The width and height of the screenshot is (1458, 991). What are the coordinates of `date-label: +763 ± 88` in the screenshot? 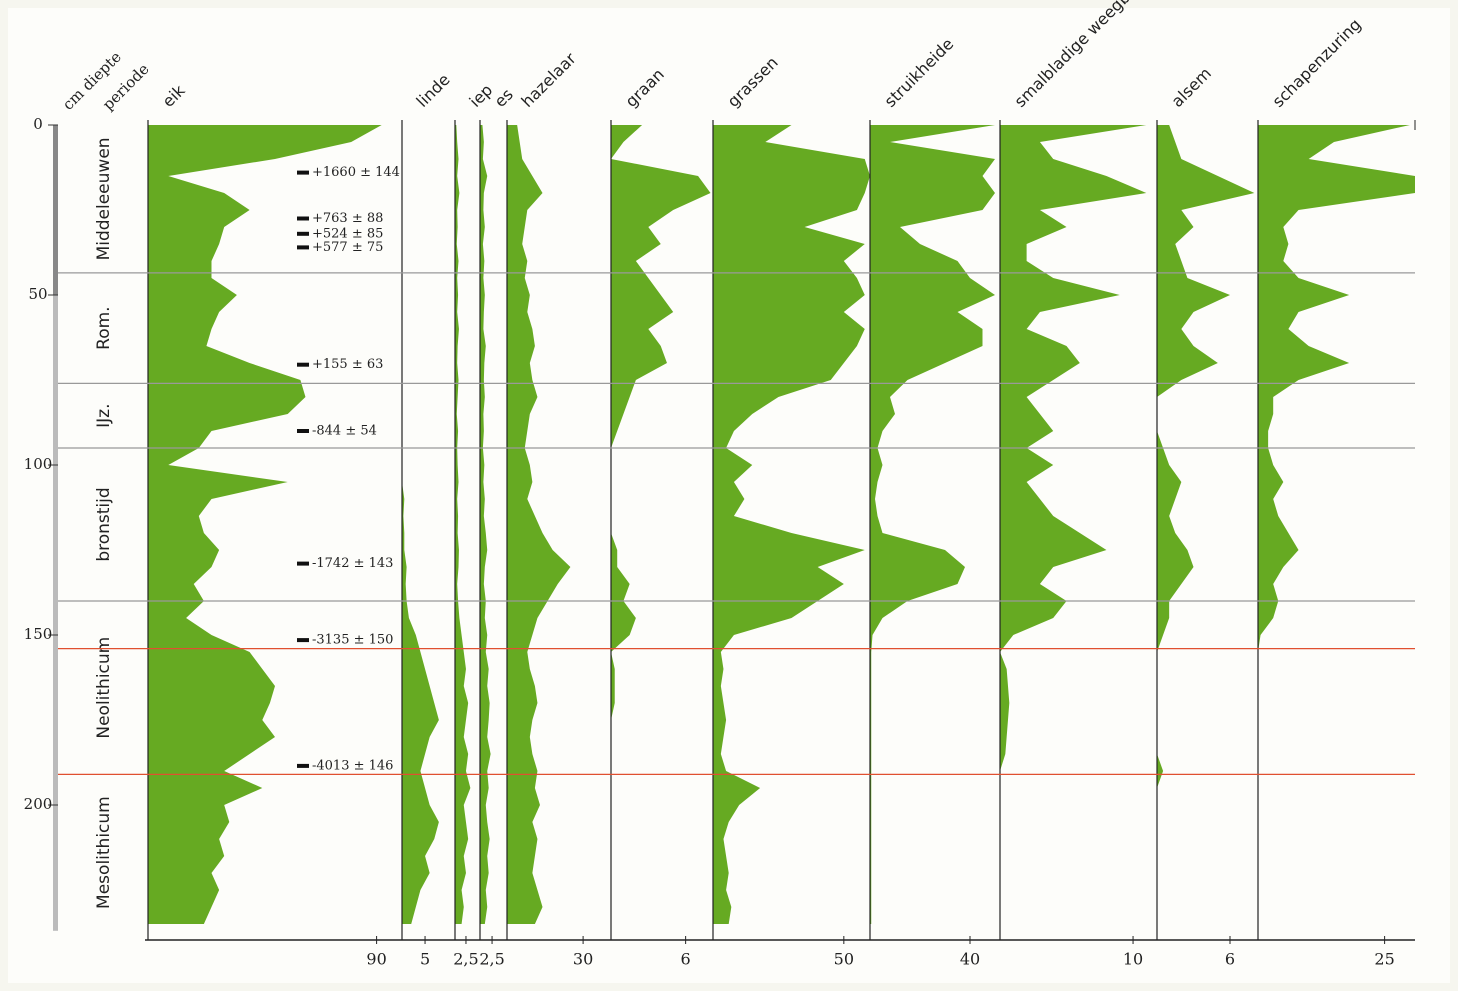 It's located at (347, 218).